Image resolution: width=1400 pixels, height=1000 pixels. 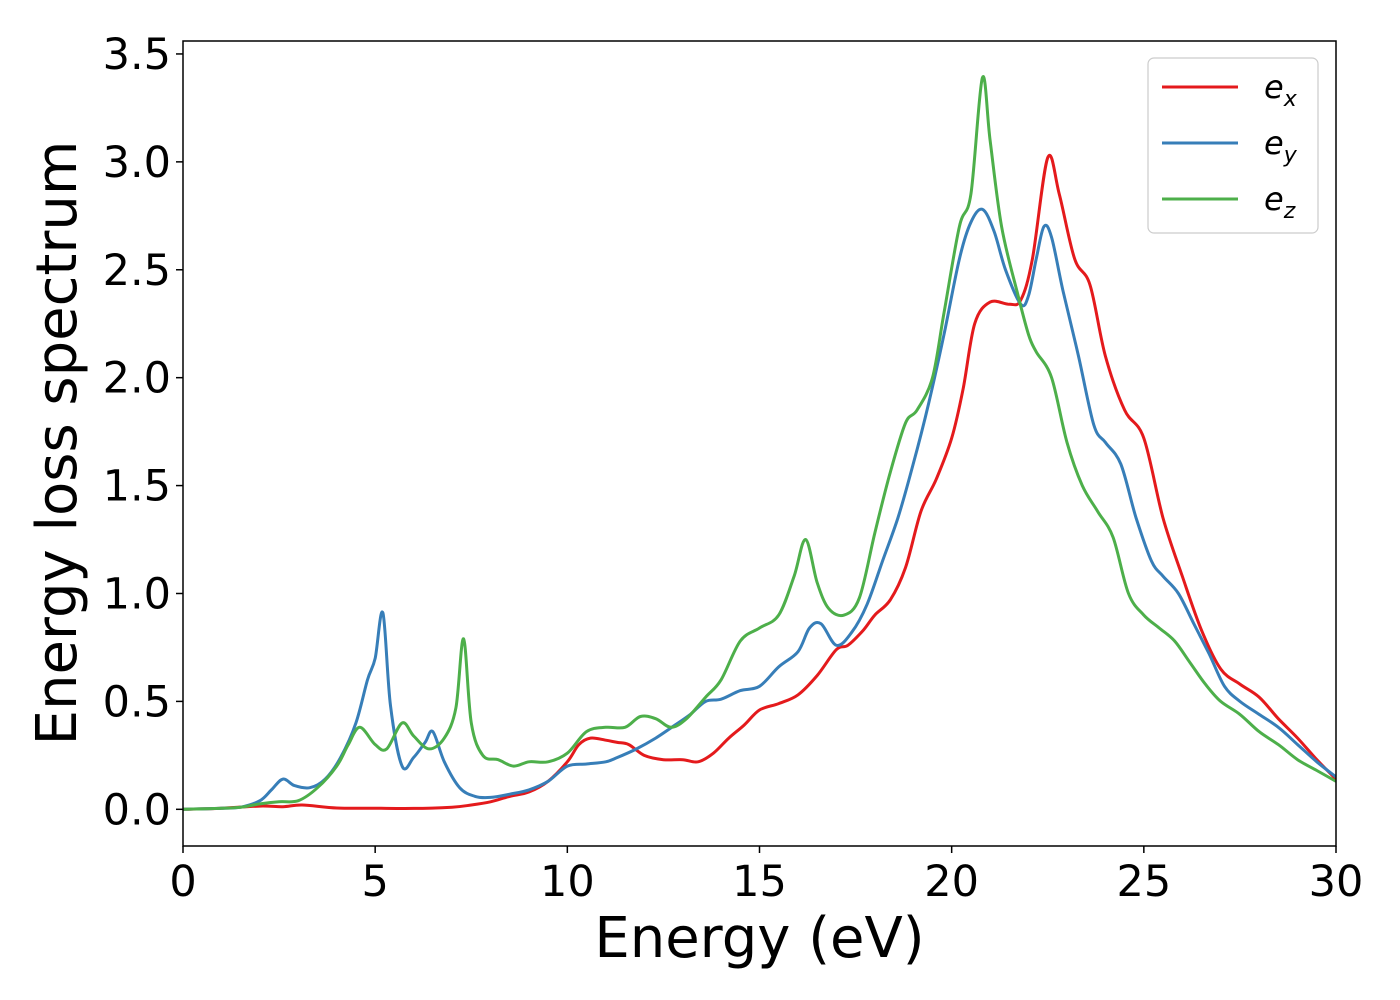 What do you see at coordinates (143, 432) in the screenshot?
I see `y-axis: 0.0 0.5 1.0 1.5 2.0 2.5 3.0 3.5` at bounding box center [143, 432].